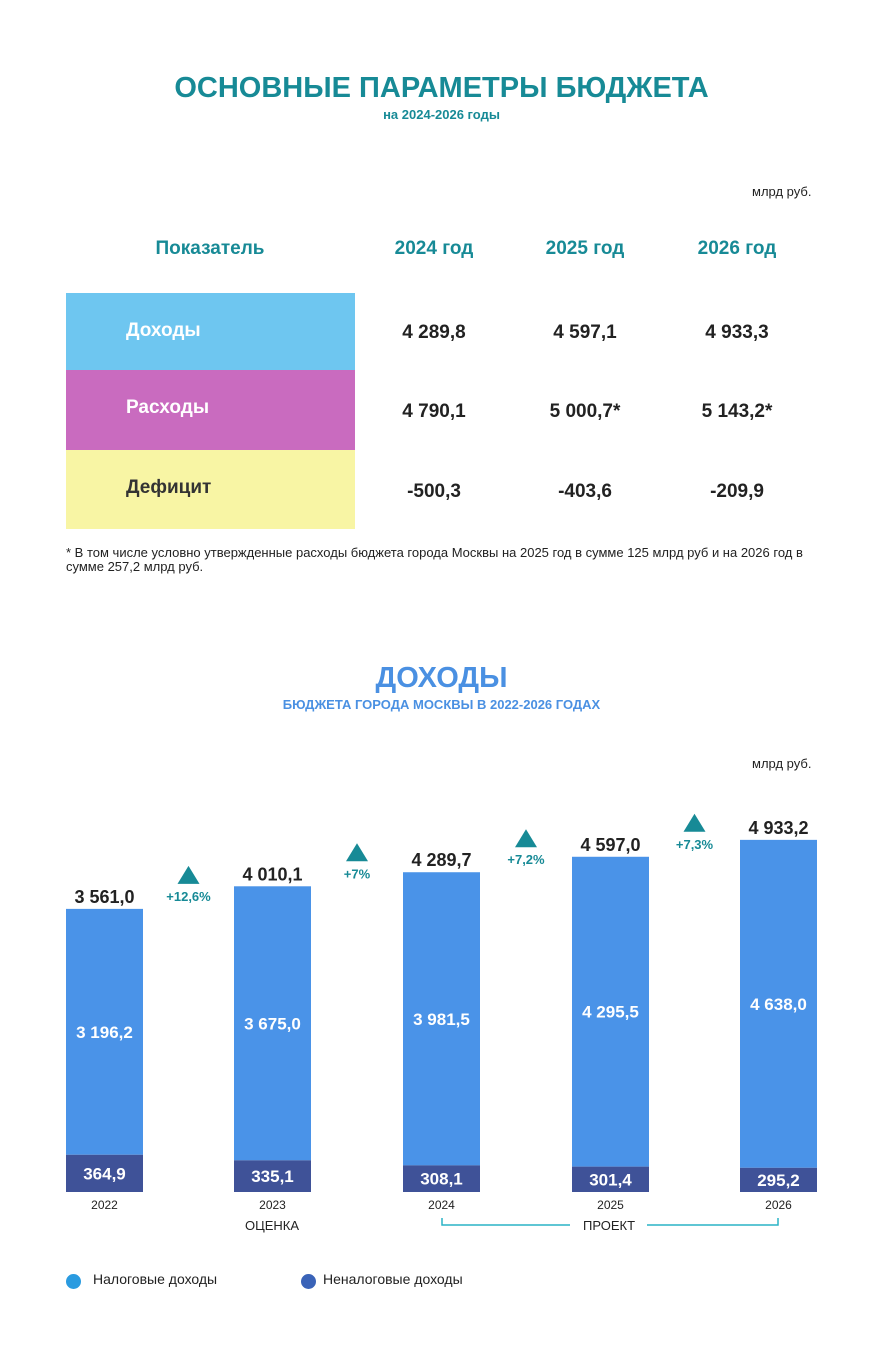 Image resolution: width=883 pixels, height=1359 pixels. Describe the element at coordinates (272, 1225) in the screenshot. I see `estimate-label: ОЦЕНКА` at that location.